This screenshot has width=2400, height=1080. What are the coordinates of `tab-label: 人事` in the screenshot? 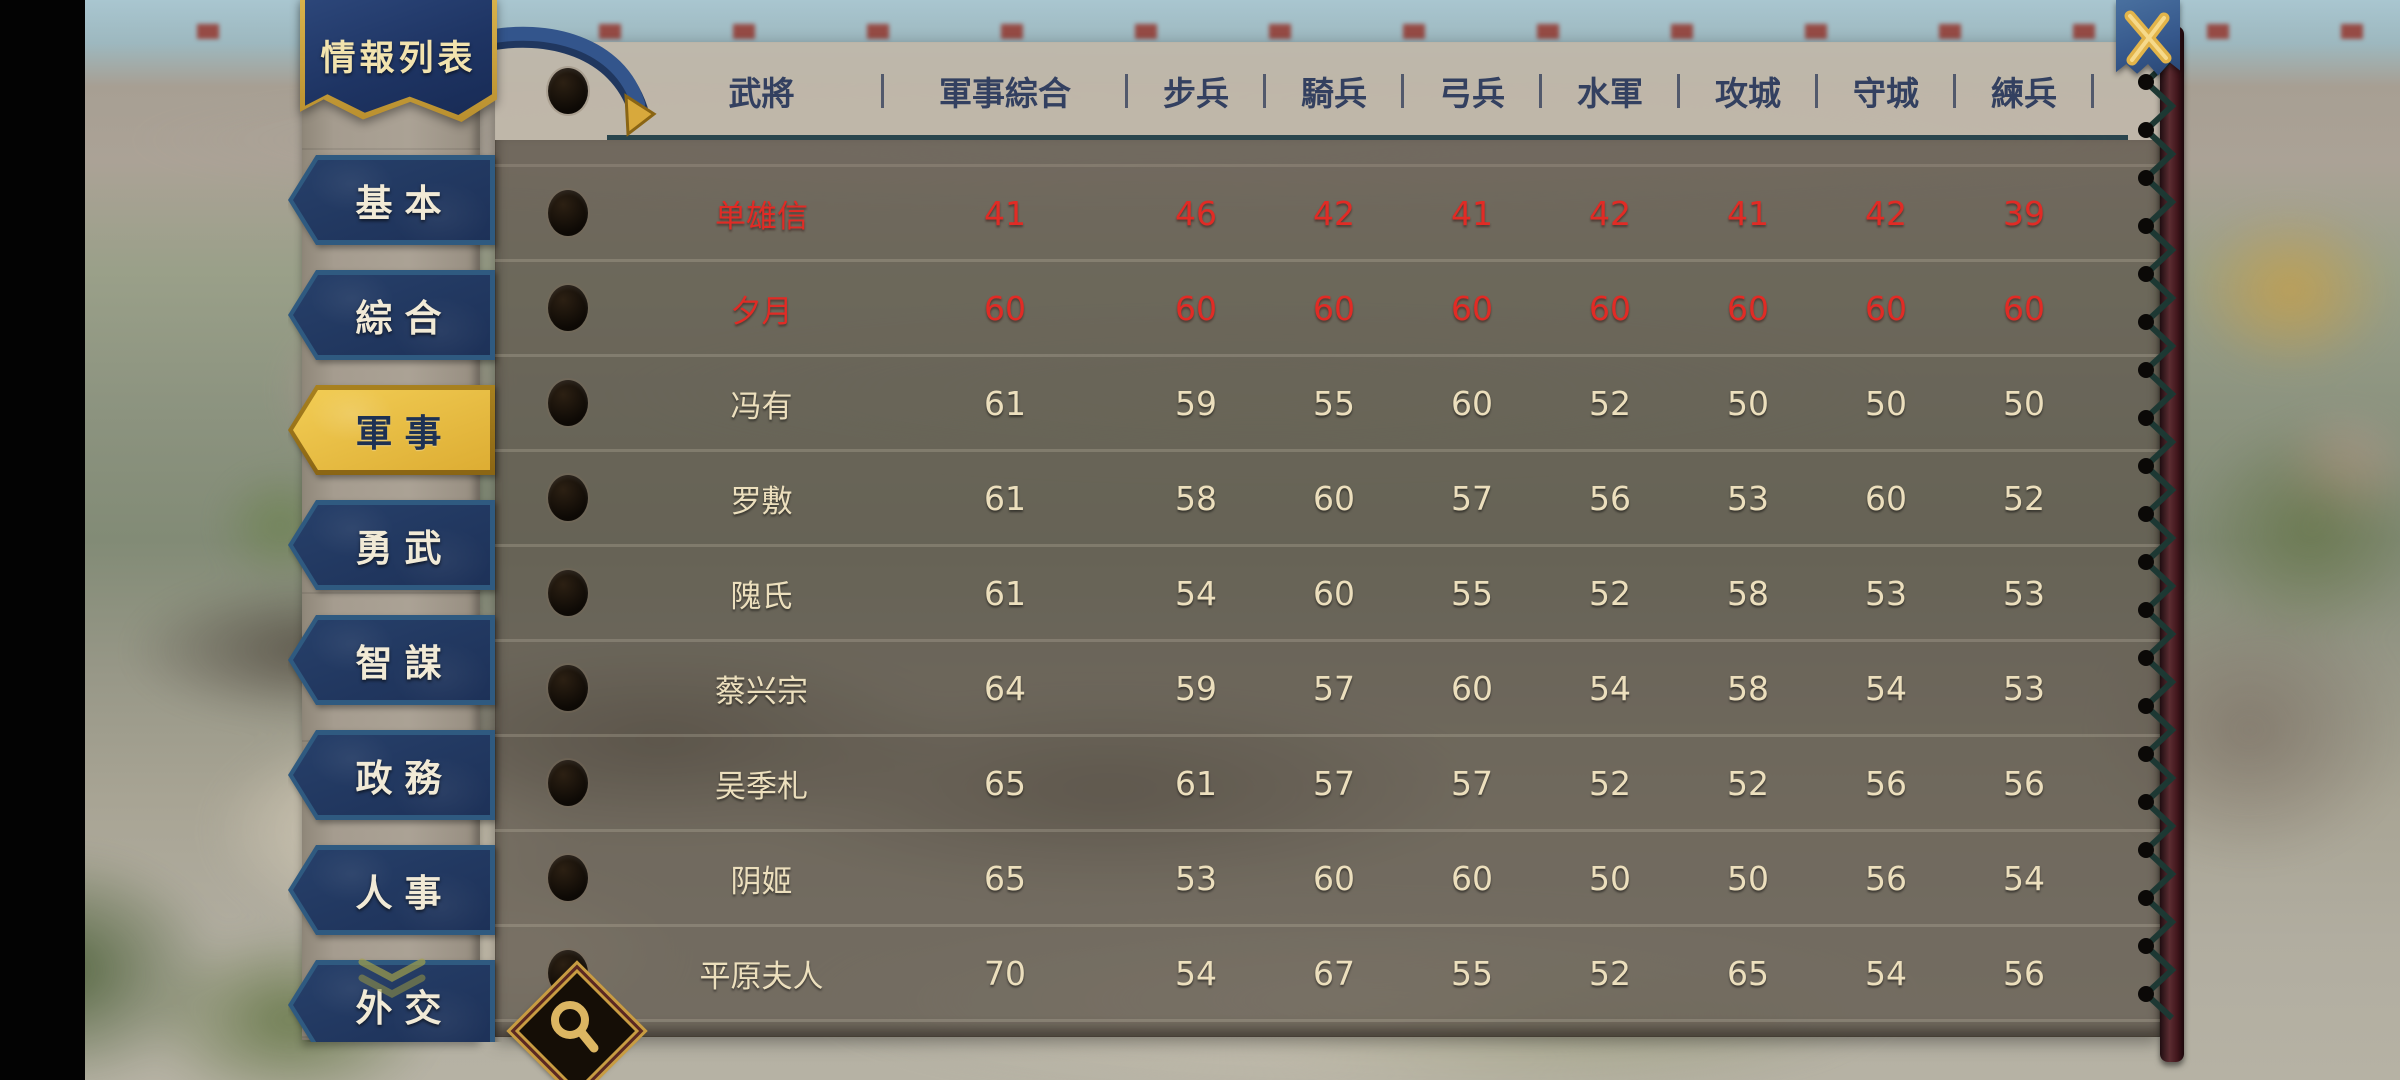 It's located at (404, 893).